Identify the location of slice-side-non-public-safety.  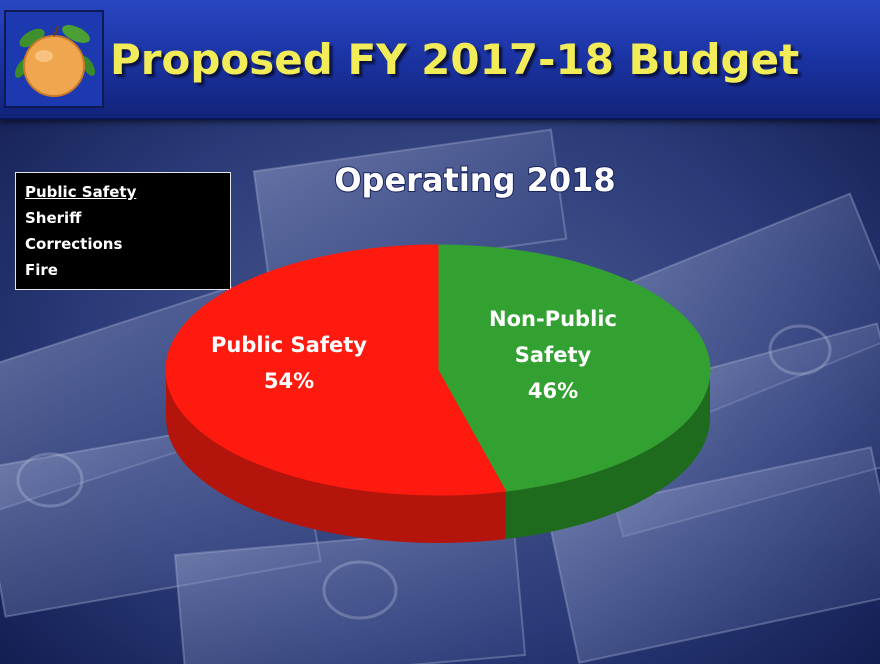
(607, 455).